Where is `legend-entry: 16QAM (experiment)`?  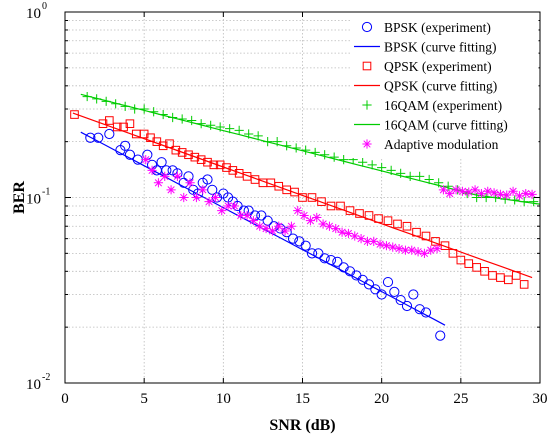 legend-entry: 16QAM (experiment) is located at coordinates (432, 105).